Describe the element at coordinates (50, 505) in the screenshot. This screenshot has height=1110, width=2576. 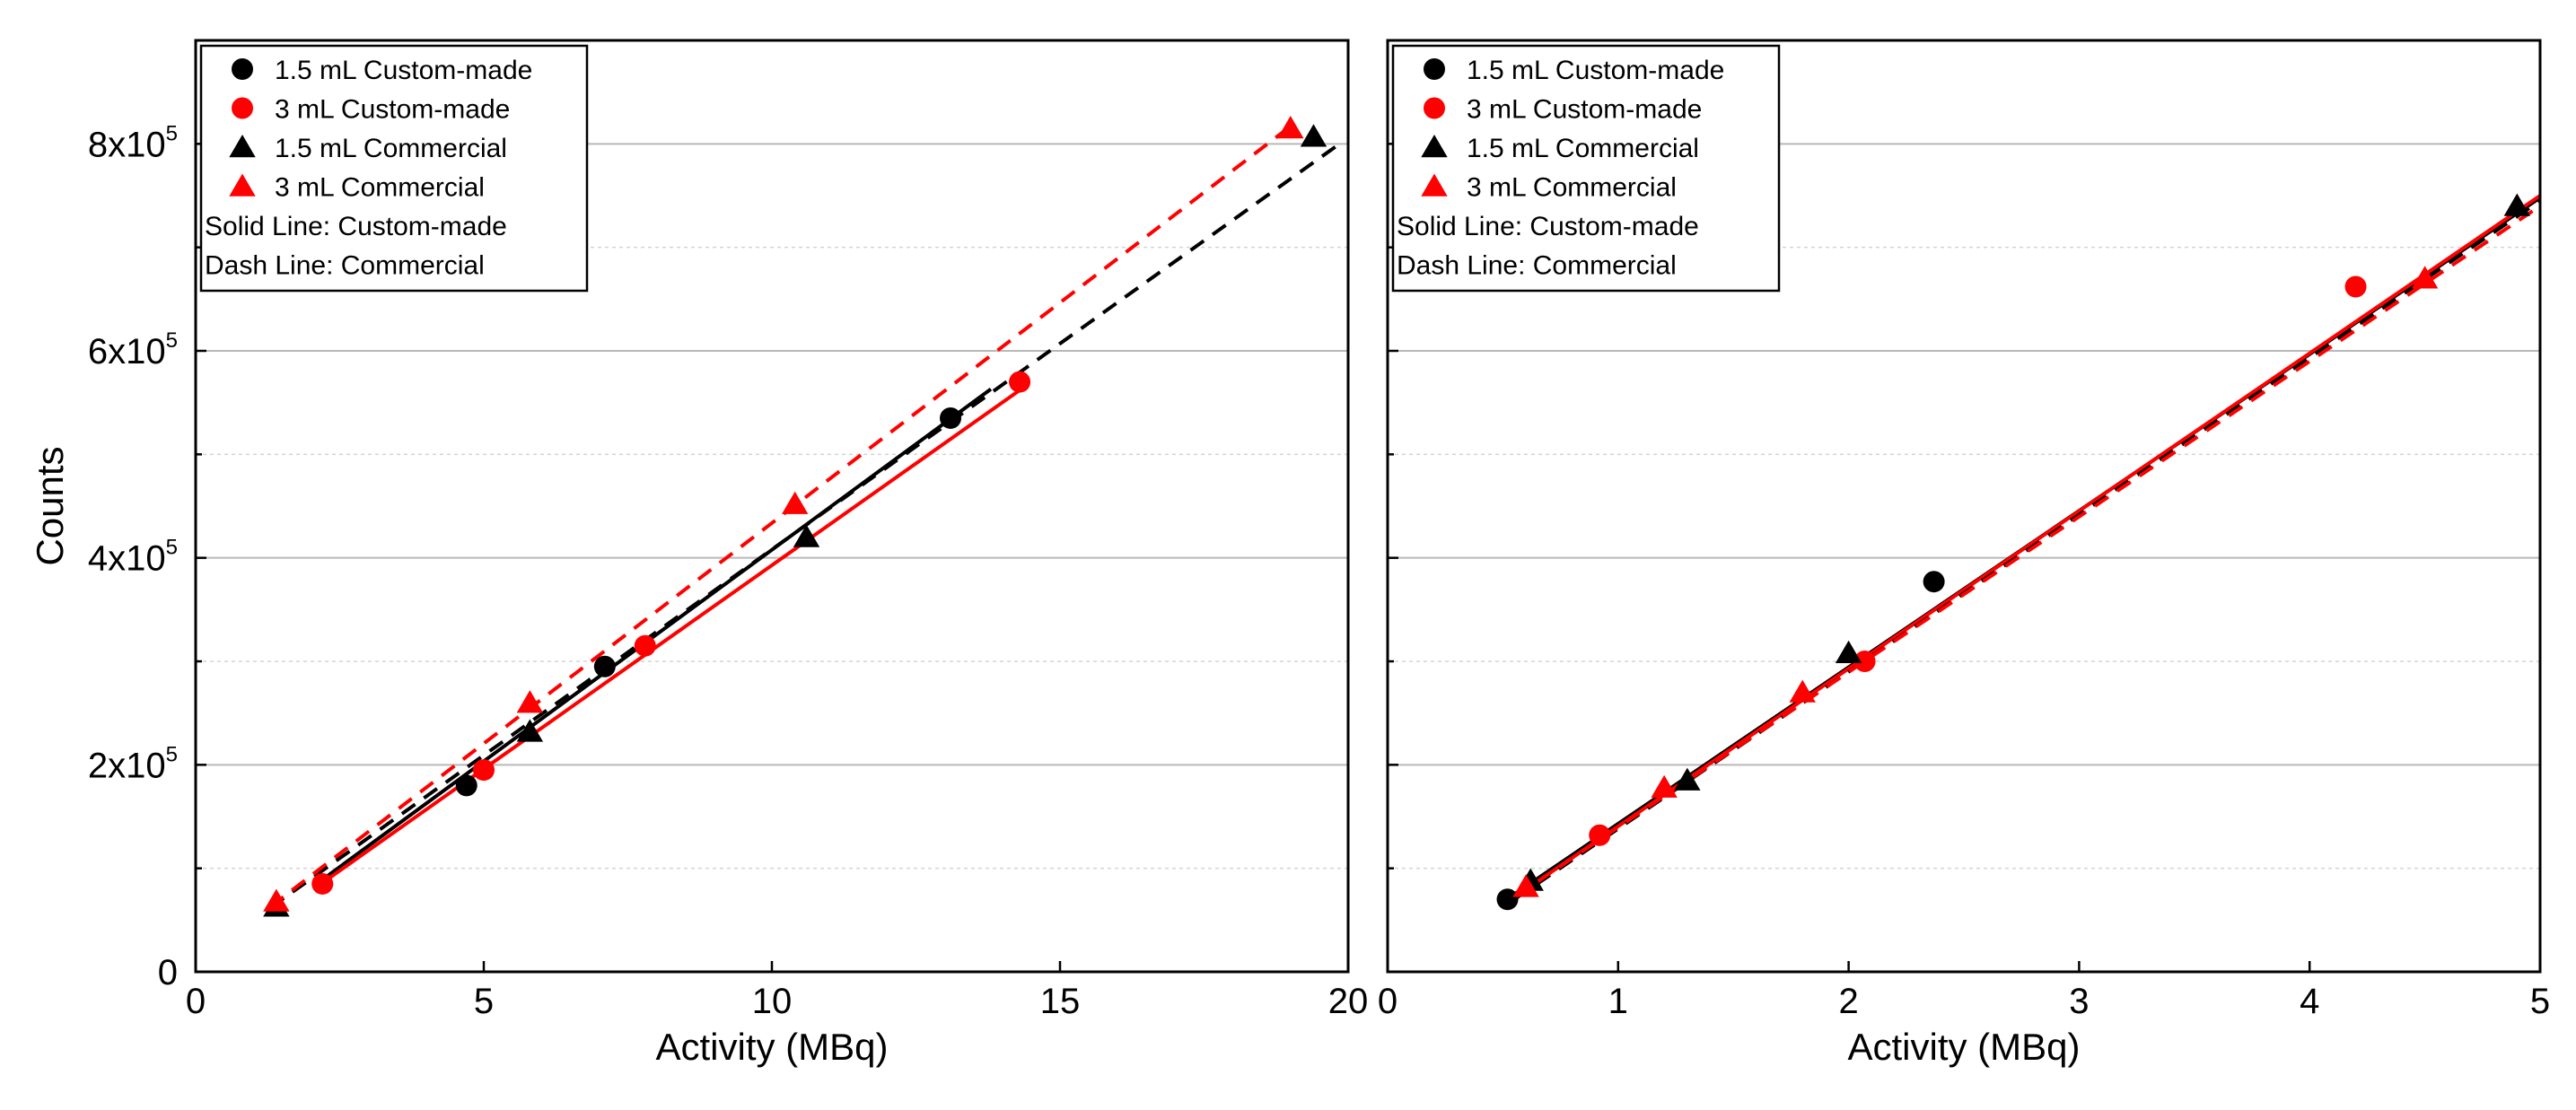
I see `y-axis-label: Counts` at that location.